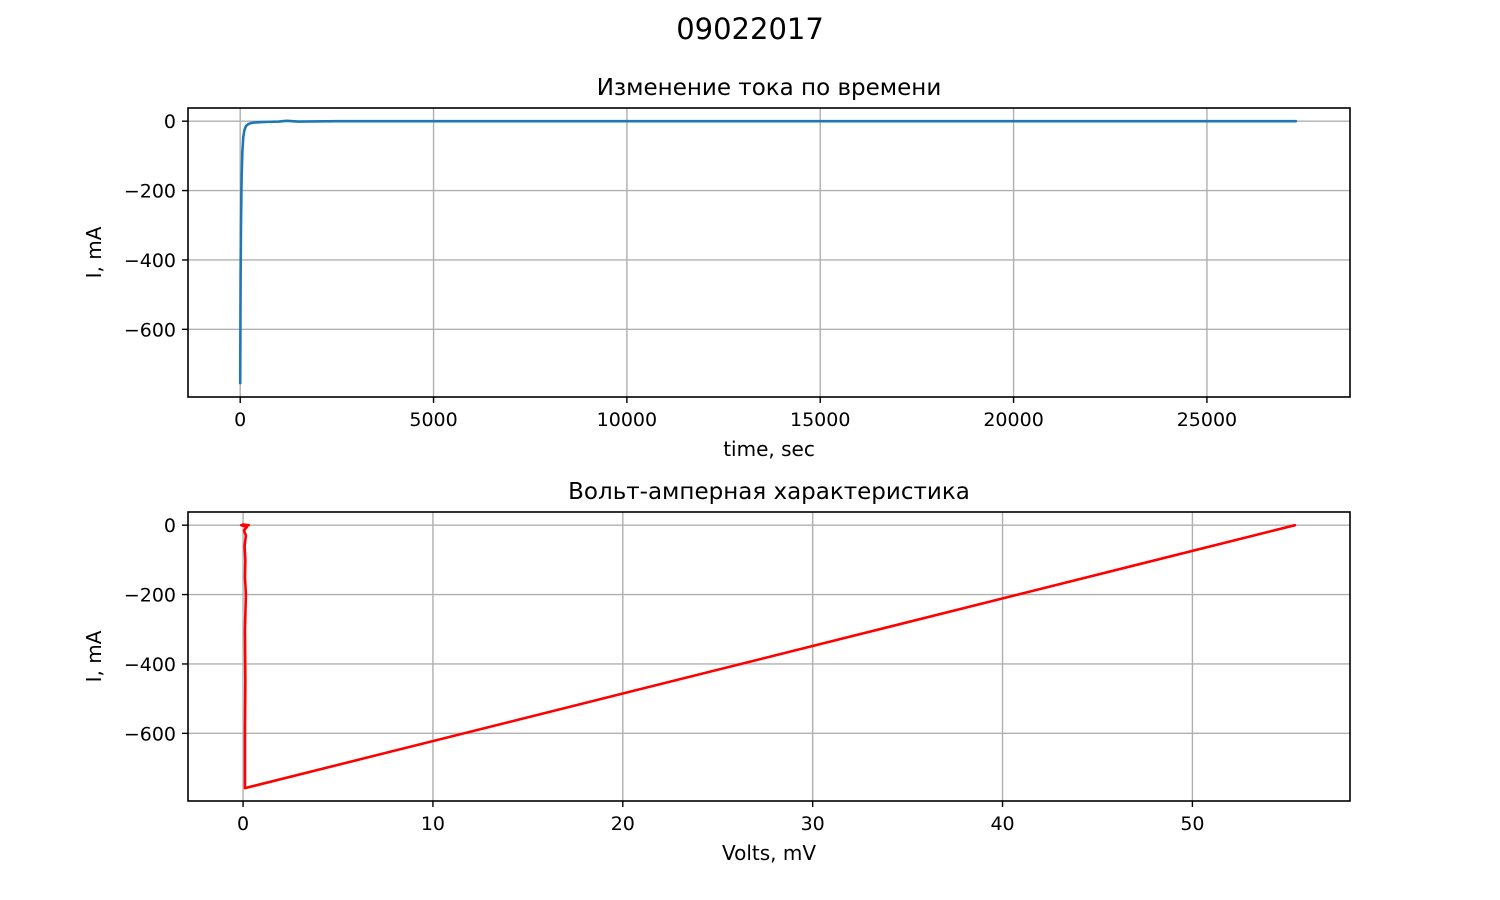 The width and height of the screenshot is (1500, 900). I want to click on iv-curve-x-tick-label: 20, so click(623, 824).